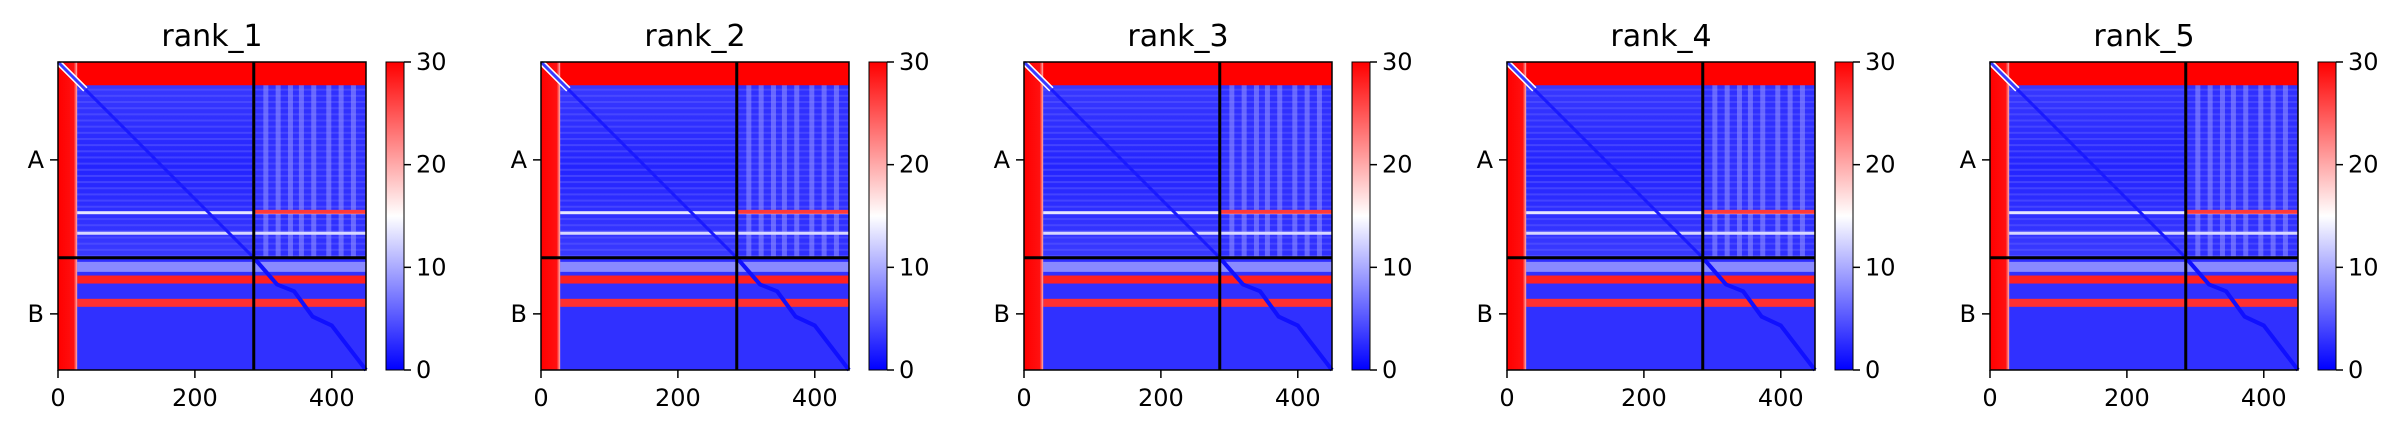 This screenshot has height=438, width=2401. I want to click on panel-title: rank_1, so click(211, 36).